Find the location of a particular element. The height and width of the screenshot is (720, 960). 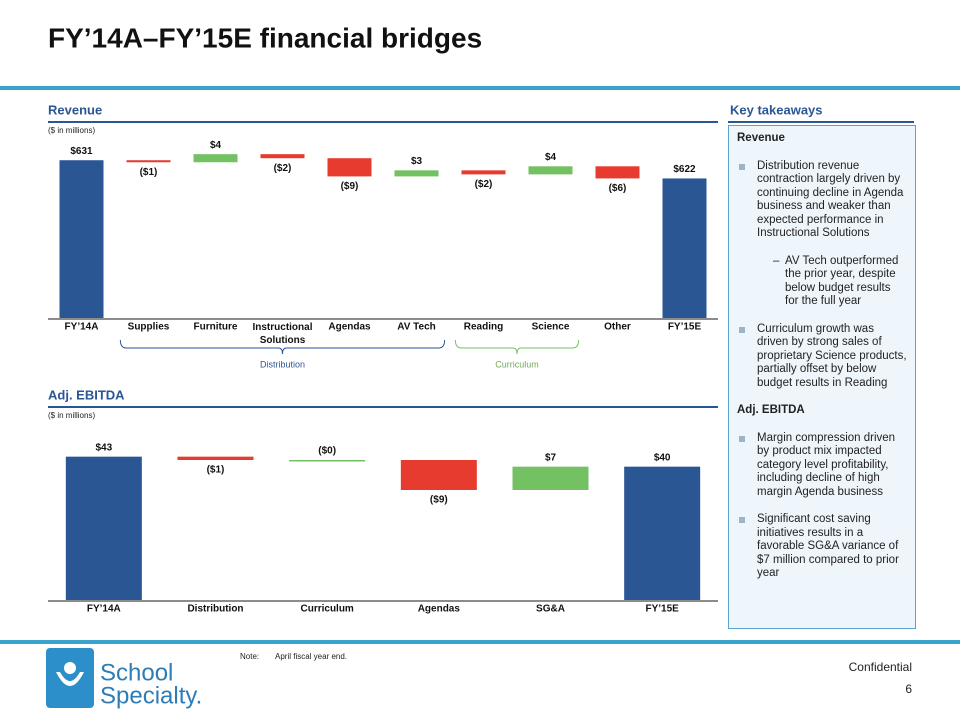

x-tick-label: Supplies is located at coordinates (149, 327).